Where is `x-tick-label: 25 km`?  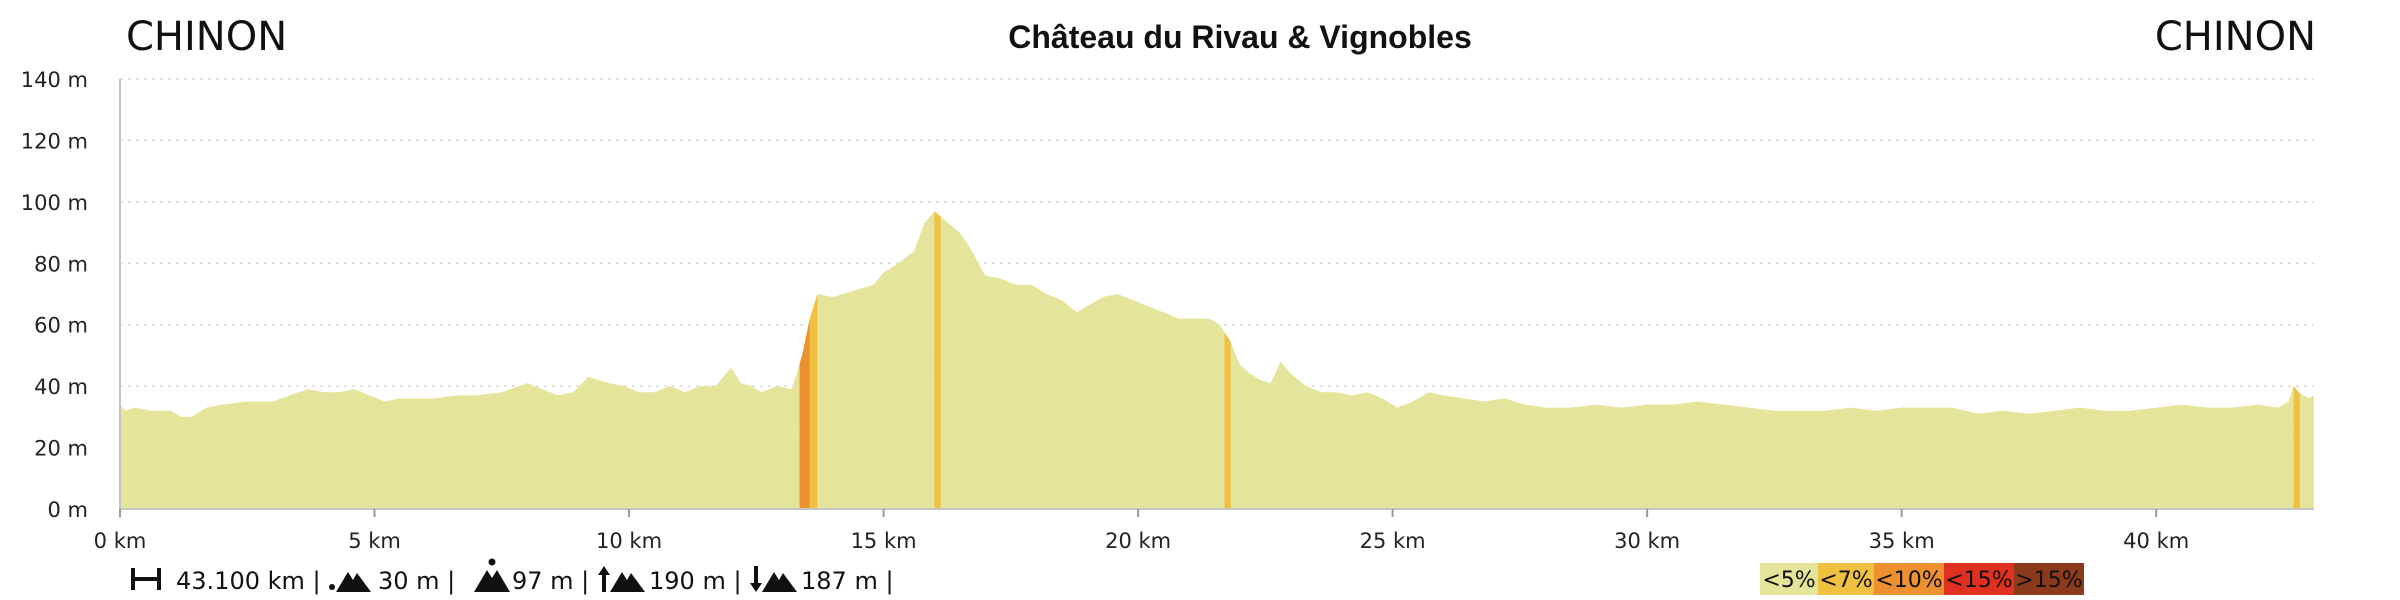
x-tick-label: 25 km is located at coordinates (1393, 541).